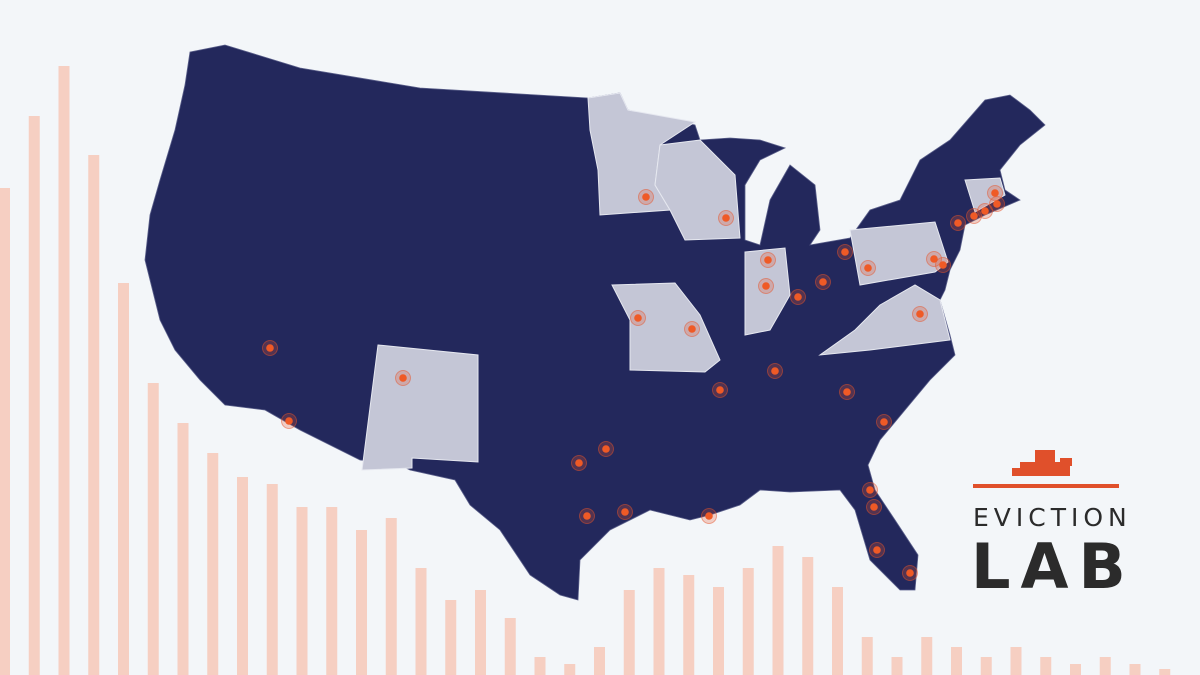 Image resolution: width=1200 pixels, height=675 pixels. Describe the element at coordinates (420, 407) in the screenshot. I see `state-nm` at that location.